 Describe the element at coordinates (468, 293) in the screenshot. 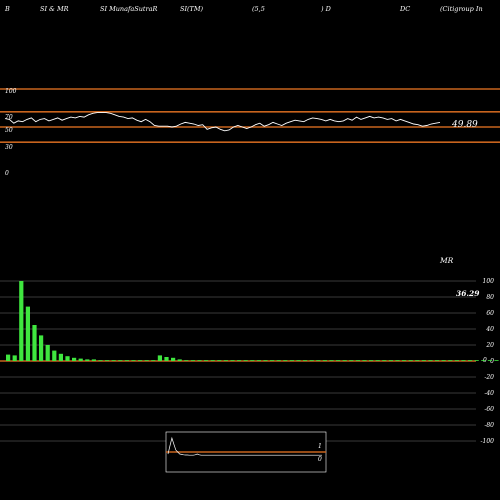

I see `mrsi-current-value: 36.29` at that location.